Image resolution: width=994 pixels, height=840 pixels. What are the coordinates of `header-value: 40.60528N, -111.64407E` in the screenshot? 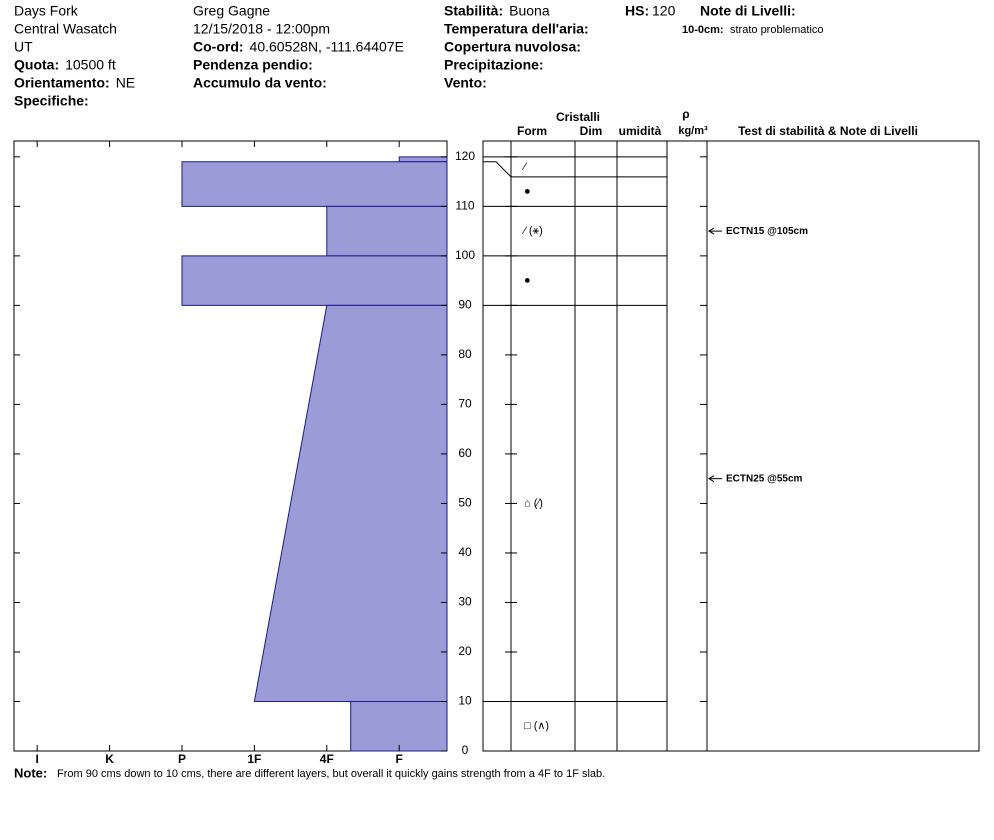 It's located at (327, 47).